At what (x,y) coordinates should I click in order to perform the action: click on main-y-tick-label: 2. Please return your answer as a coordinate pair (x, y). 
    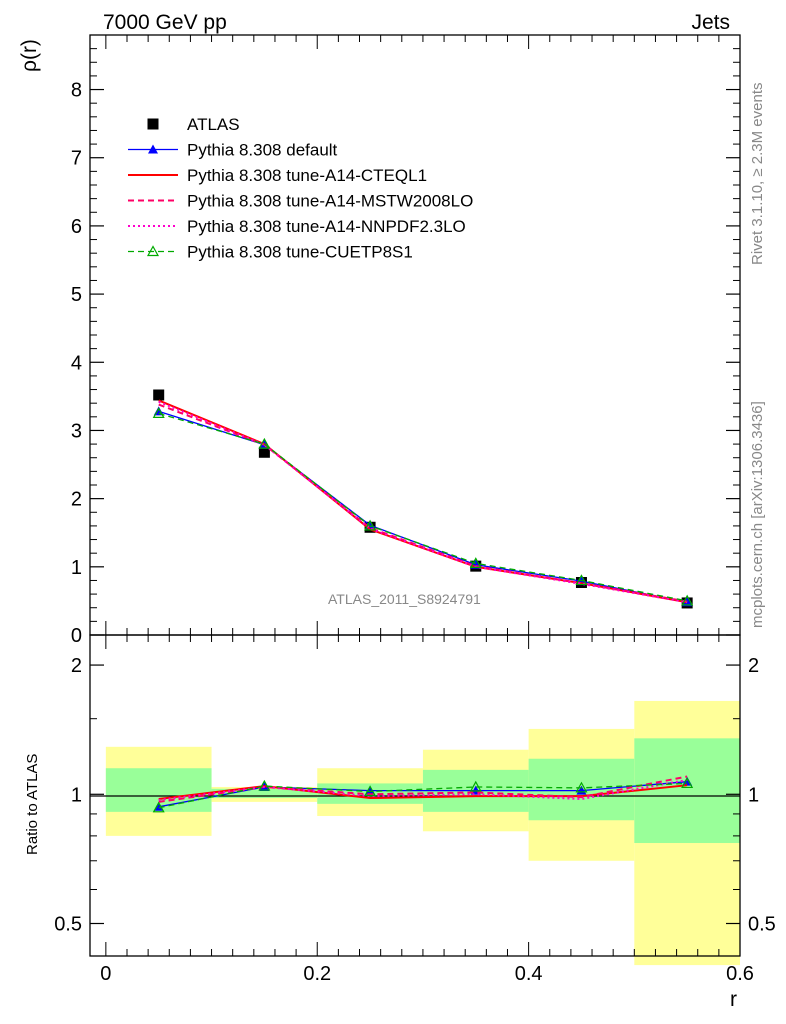
    Looking at the image, I should click on (76, 500).